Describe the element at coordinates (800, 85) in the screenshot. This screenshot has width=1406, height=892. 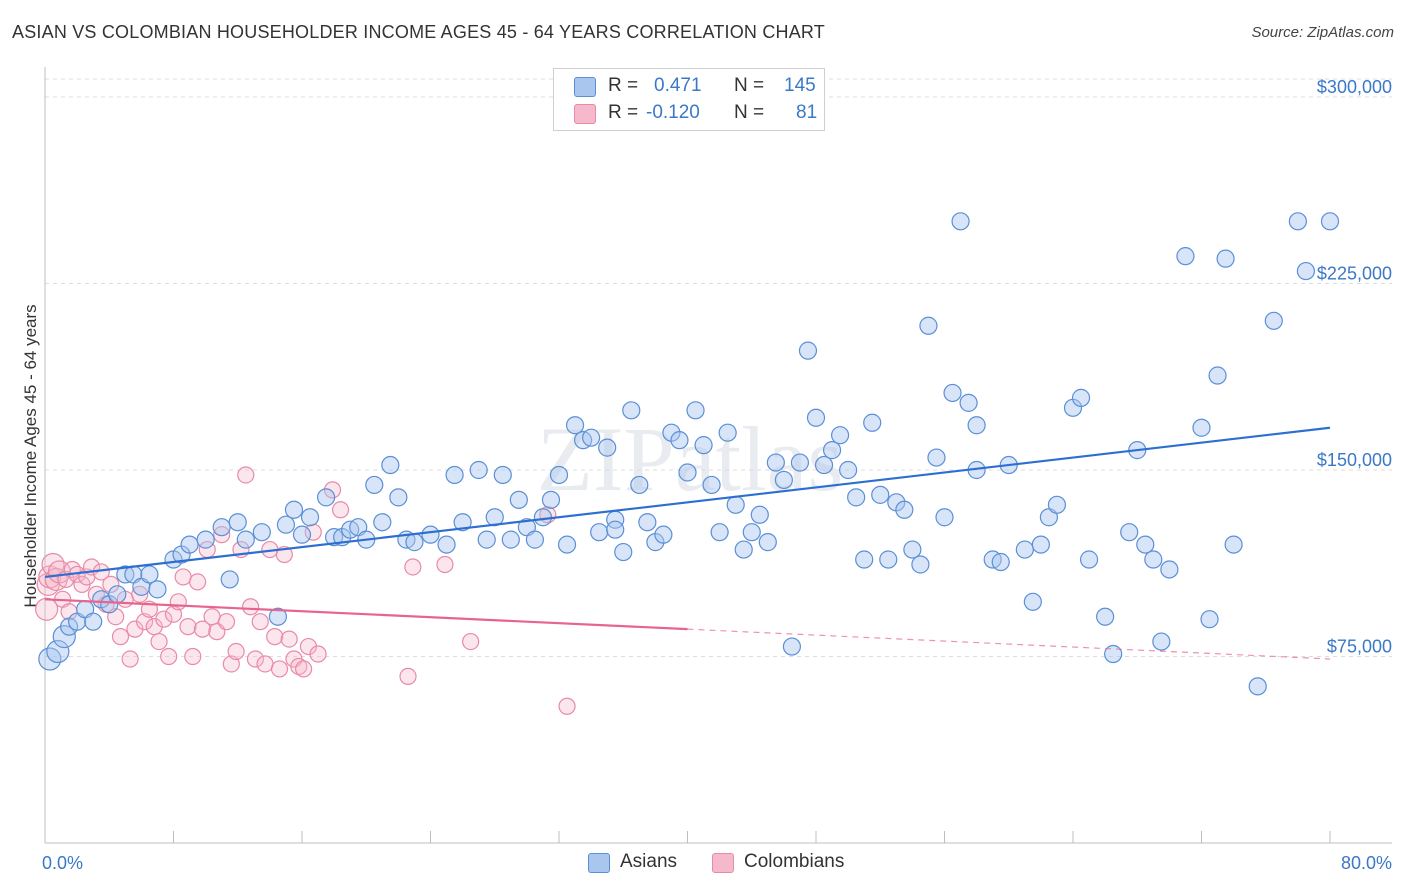
I see `legend-n-value: 145` at that location.